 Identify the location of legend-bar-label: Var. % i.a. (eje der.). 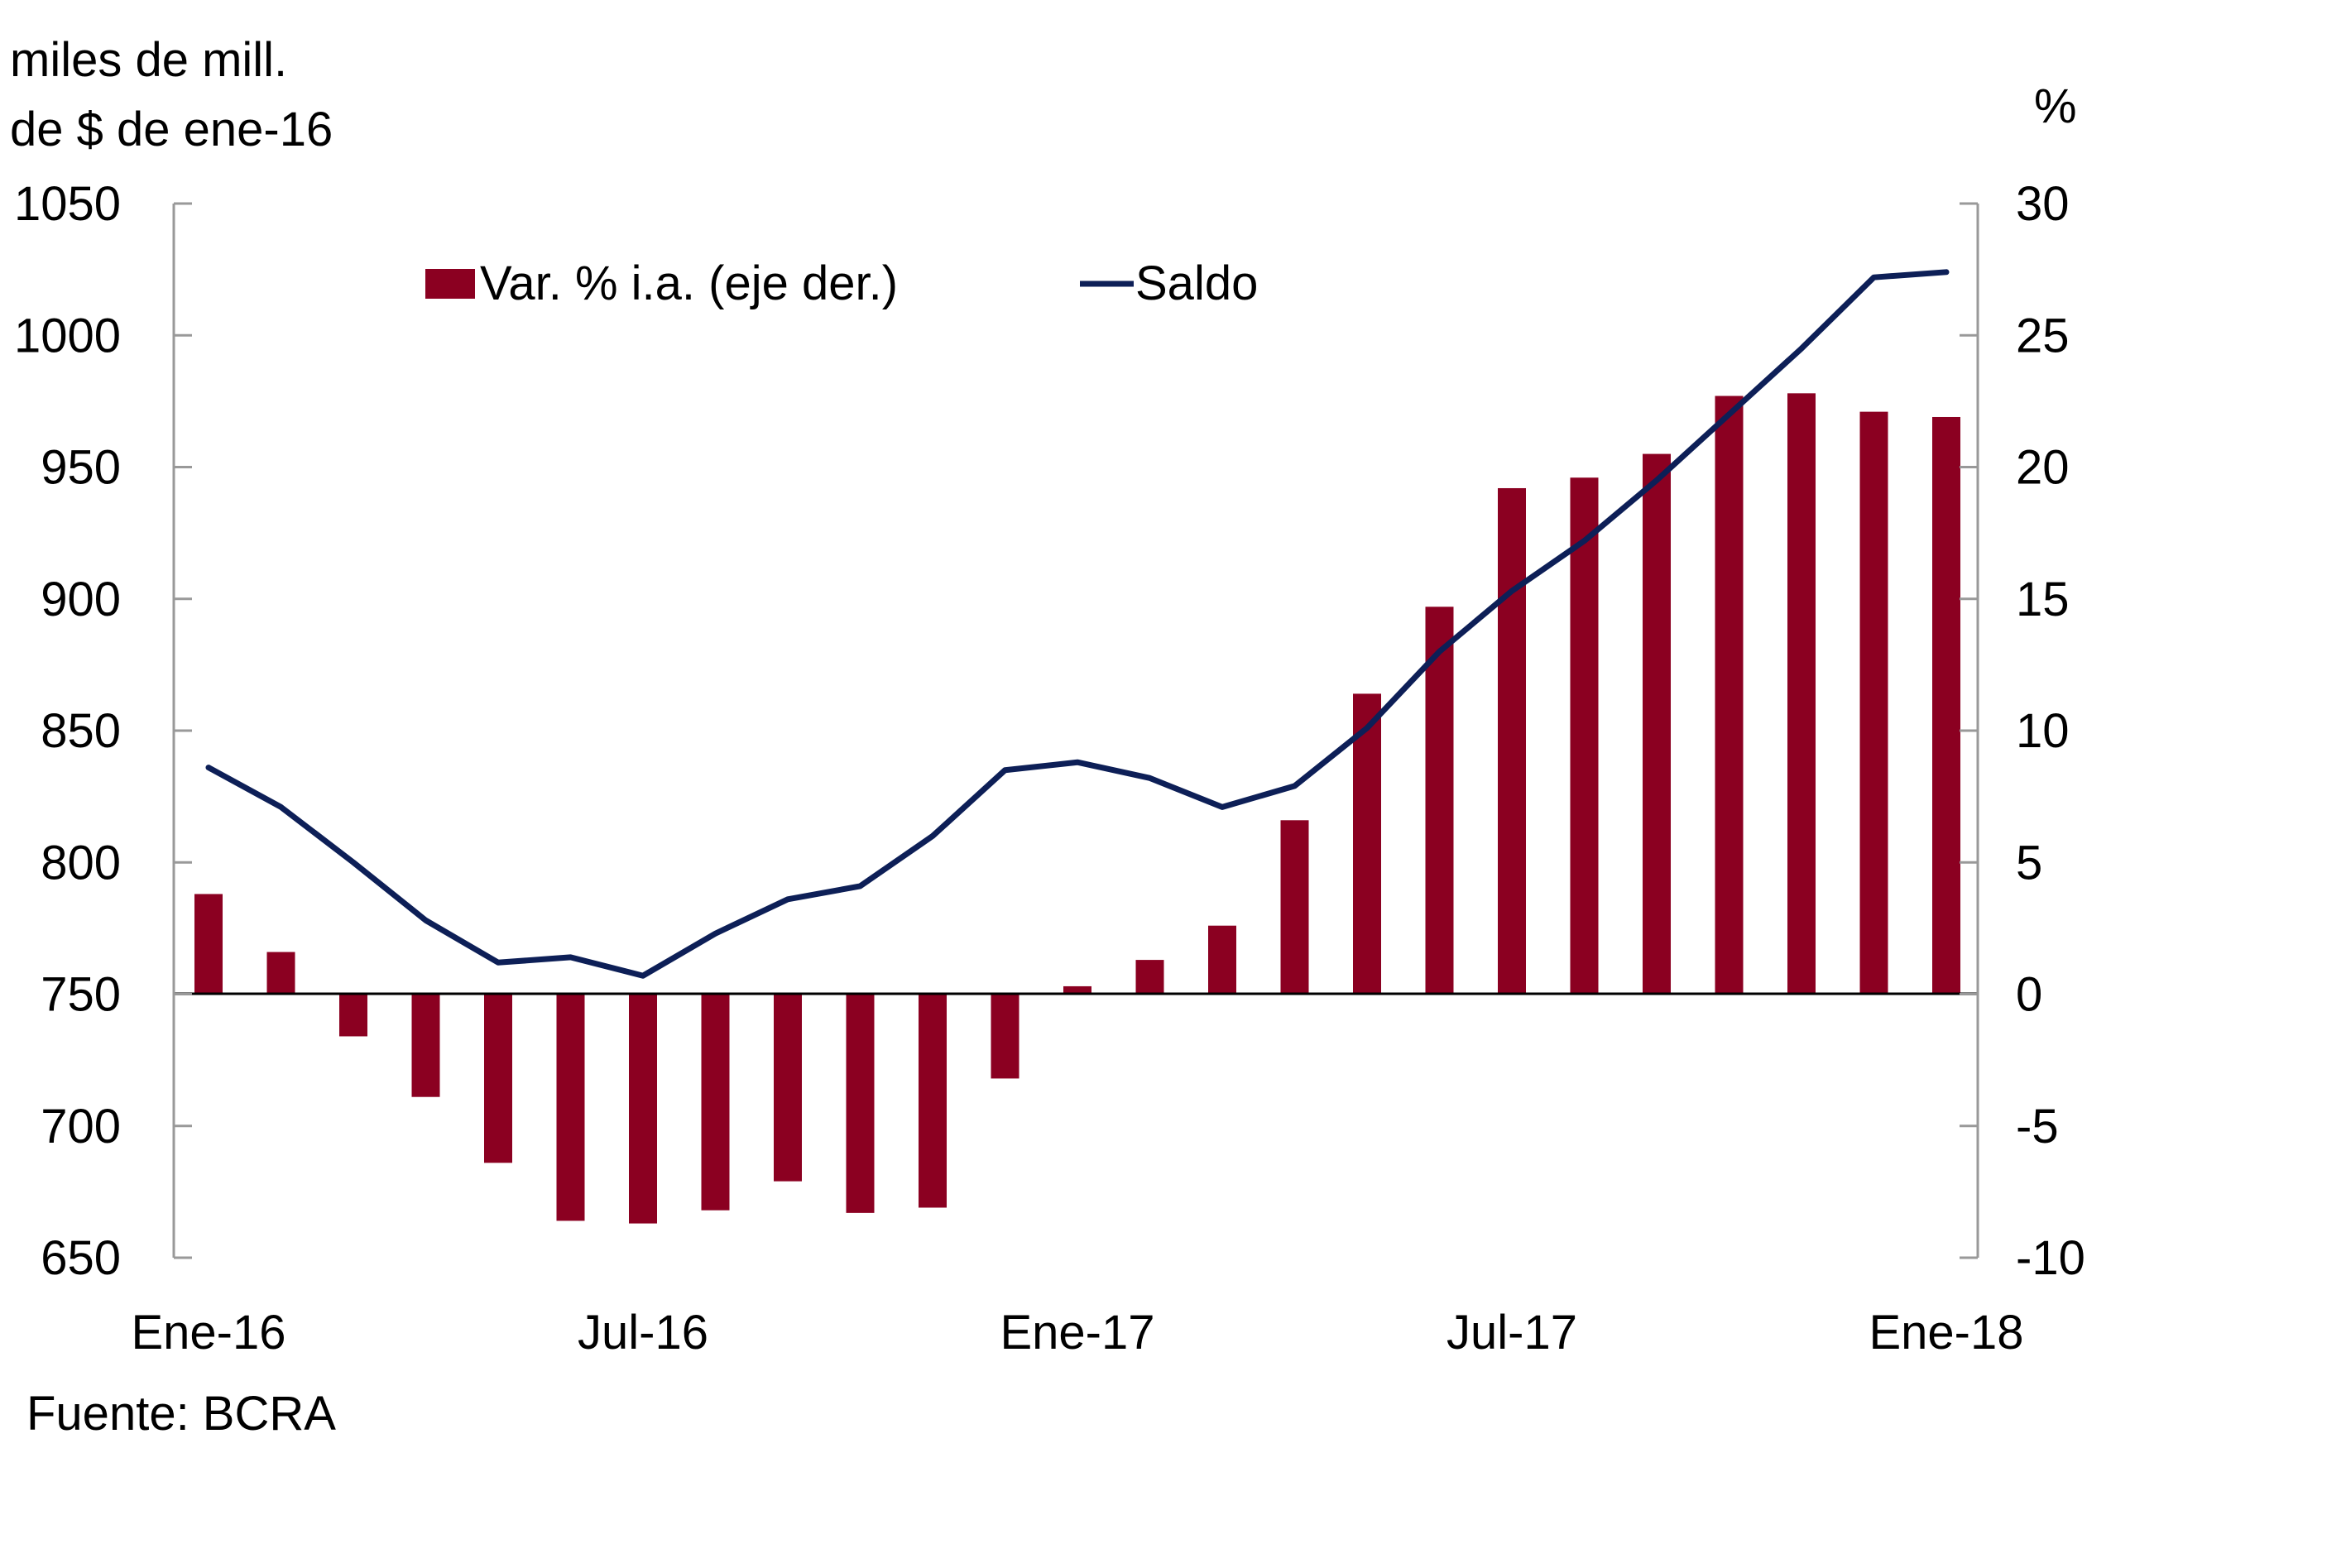
(689, 284).